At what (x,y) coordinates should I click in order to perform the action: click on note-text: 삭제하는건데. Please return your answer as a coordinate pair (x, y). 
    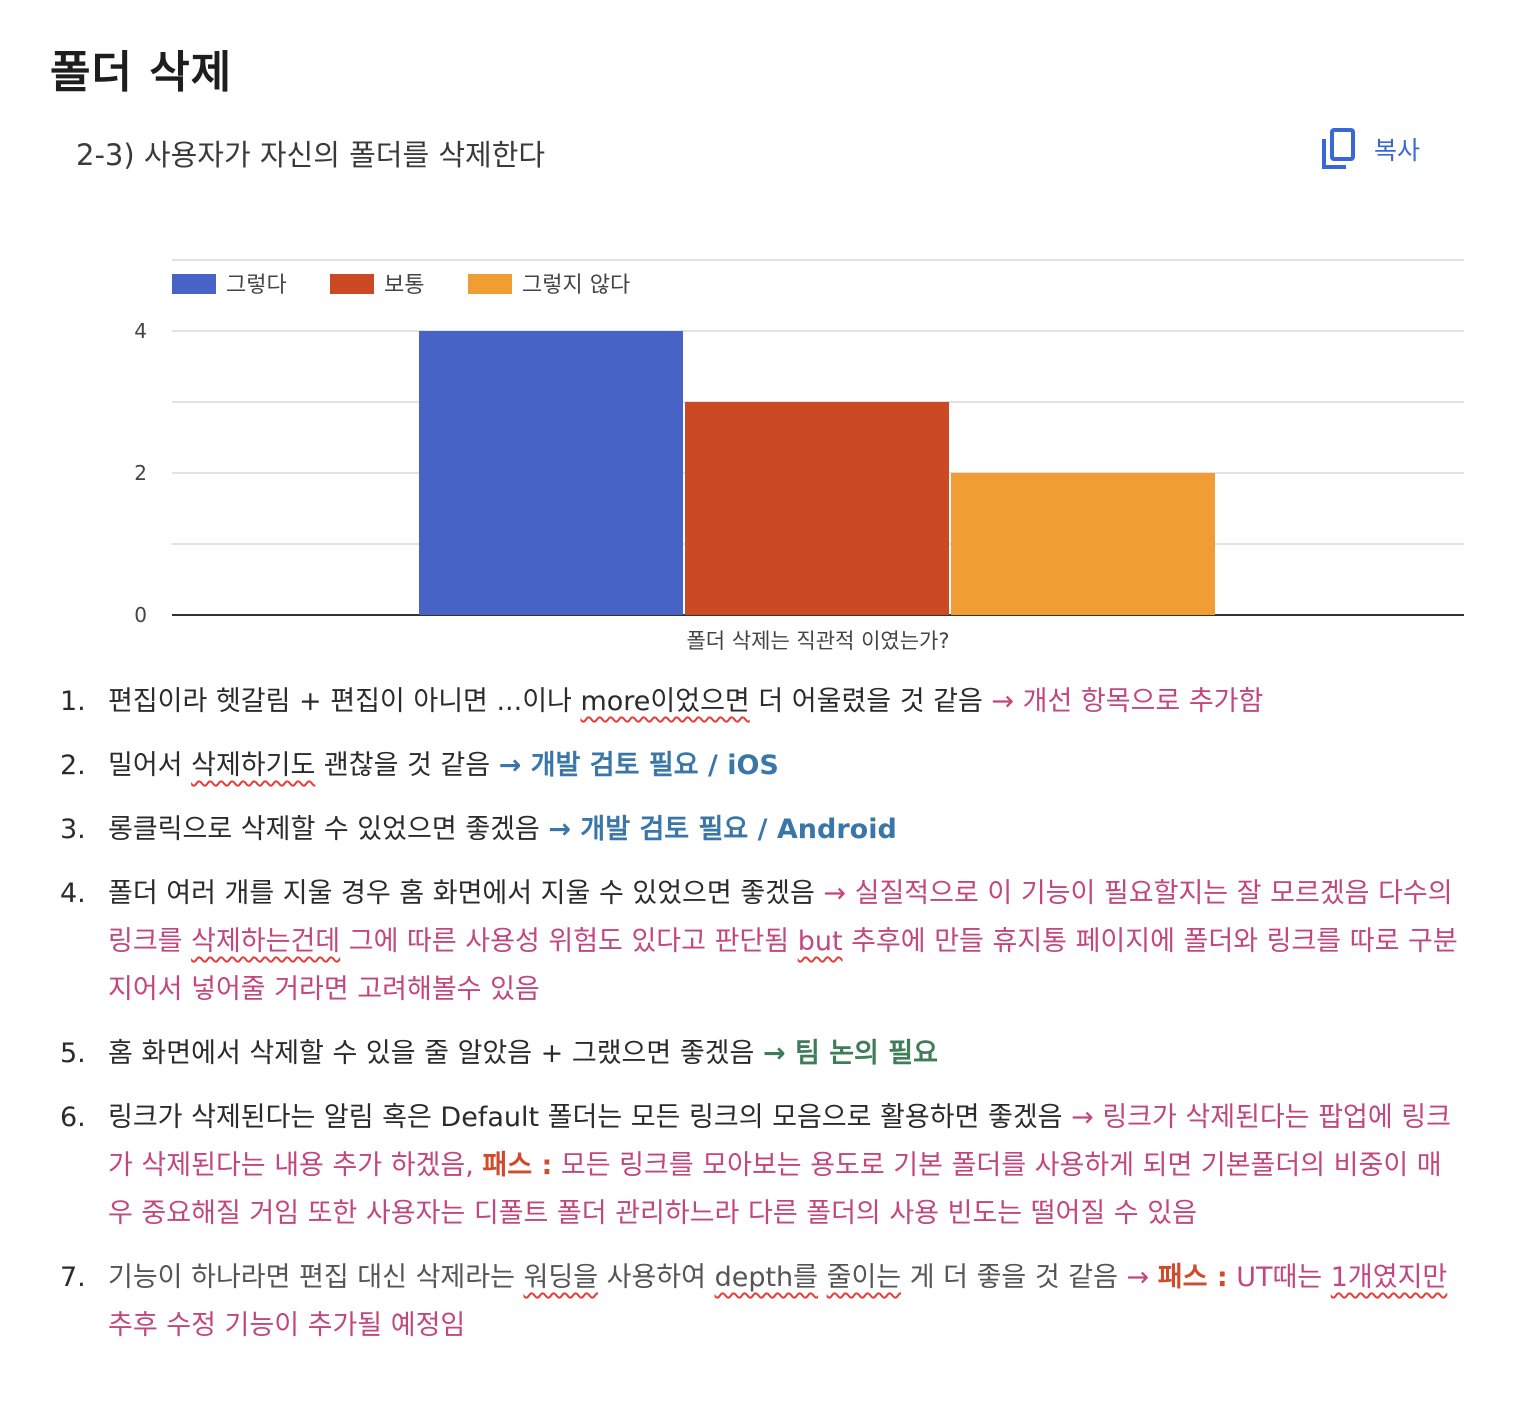
    Looking at the image, I should click on (266, 941).